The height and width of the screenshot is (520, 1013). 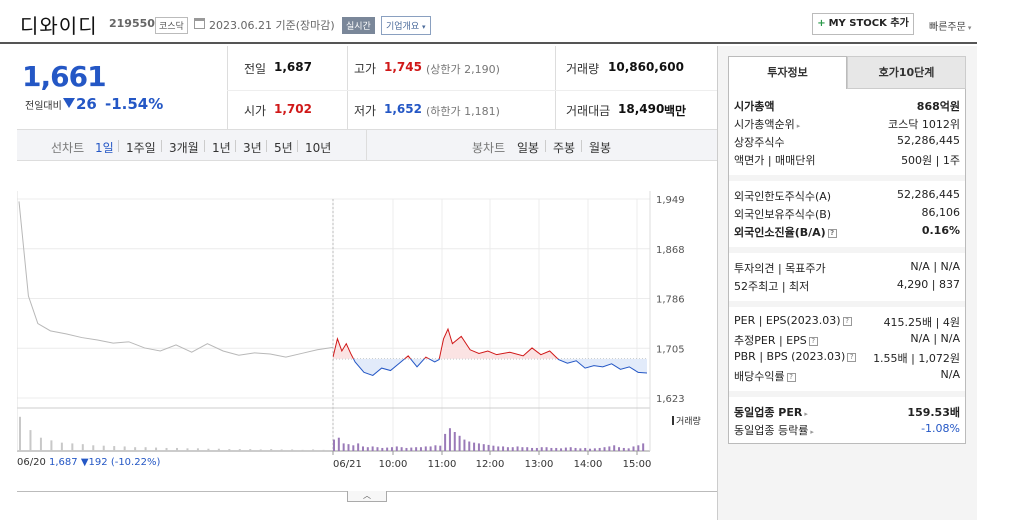 I want to click on calendar-icon, so click(x=199, y=23).